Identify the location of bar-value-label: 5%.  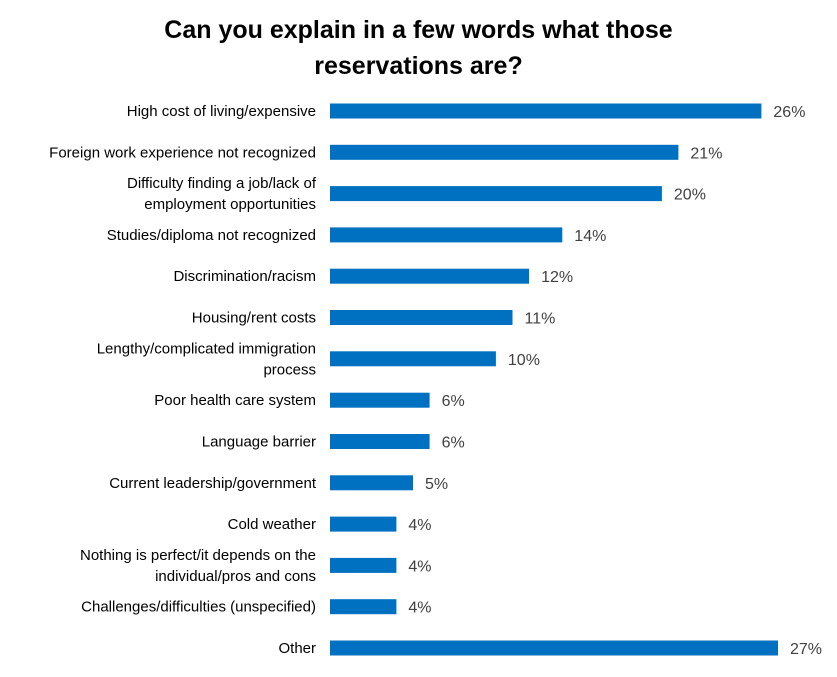
(436, 484).